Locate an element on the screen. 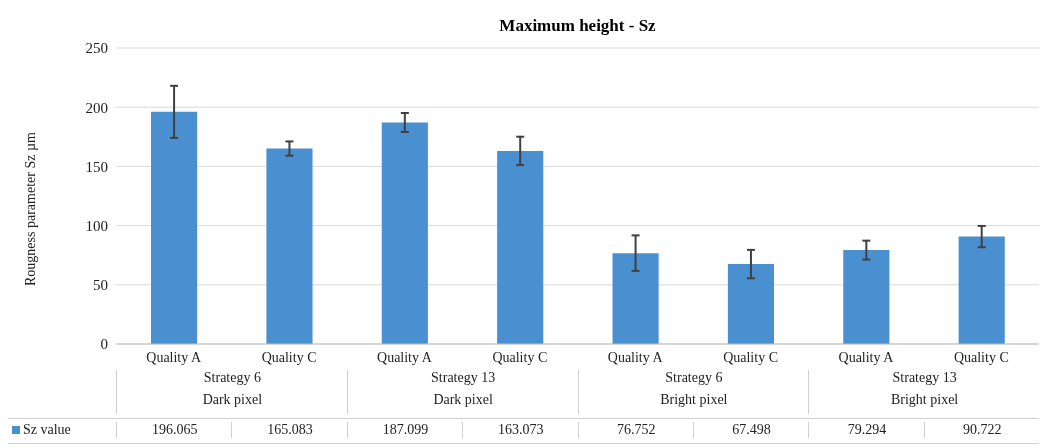  data-label: 196.065 is located at coordinates (174, 430).